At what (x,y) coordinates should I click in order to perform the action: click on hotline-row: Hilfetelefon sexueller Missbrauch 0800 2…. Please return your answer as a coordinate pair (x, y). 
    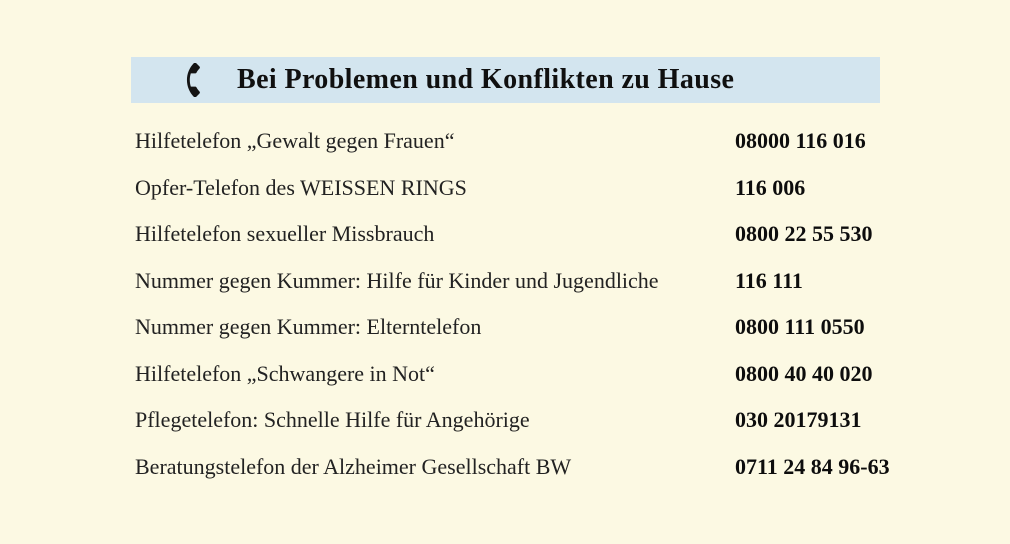
    Looking at the image, I should click on (520, 234).